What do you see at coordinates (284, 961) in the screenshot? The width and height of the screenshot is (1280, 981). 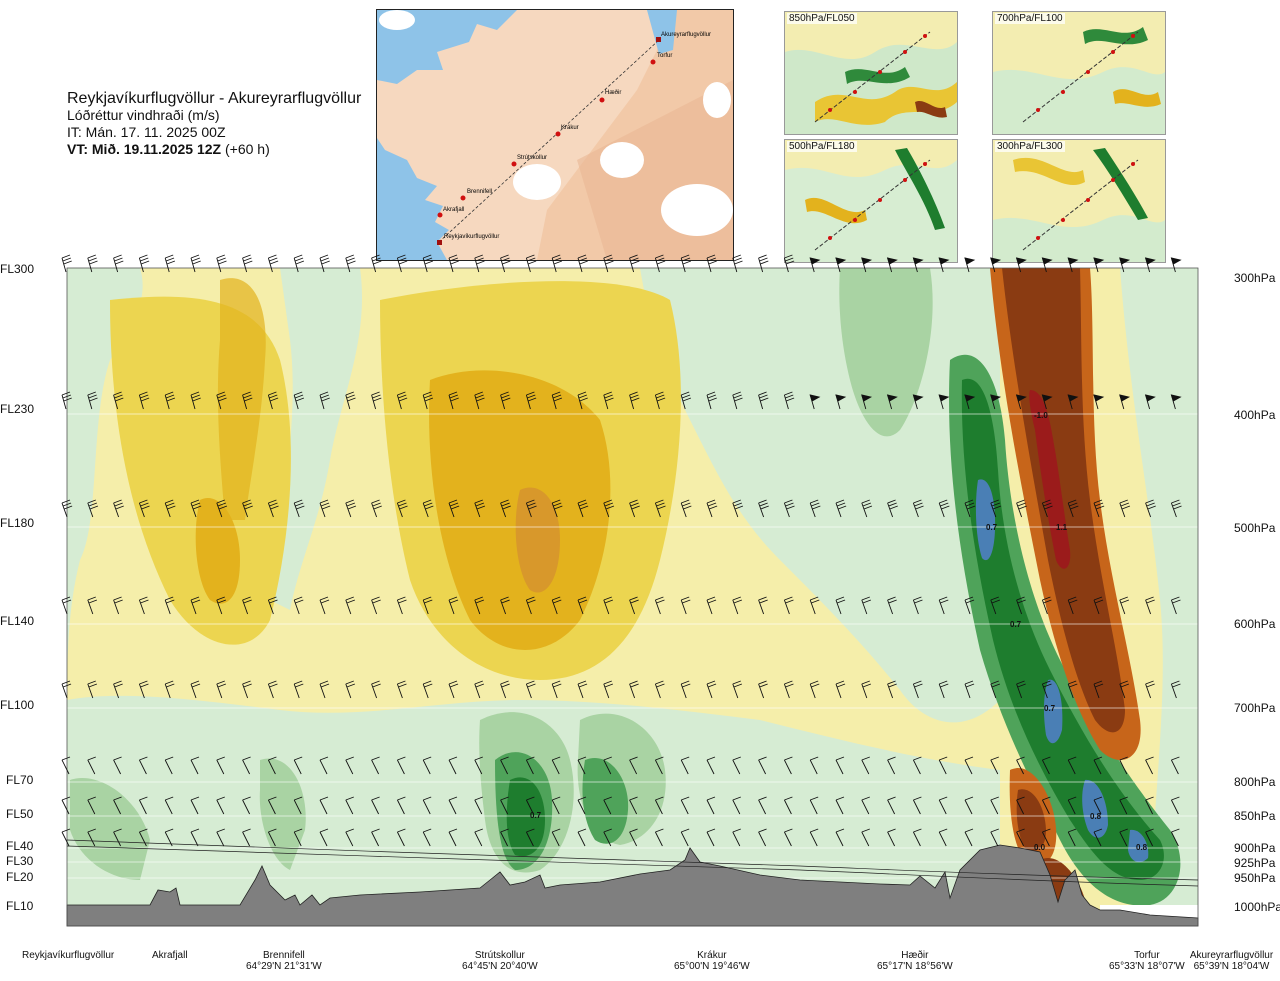 I see `waypoint-label: Brennifell 64°29'N 21°31'W` at bounding box center [284, 961].